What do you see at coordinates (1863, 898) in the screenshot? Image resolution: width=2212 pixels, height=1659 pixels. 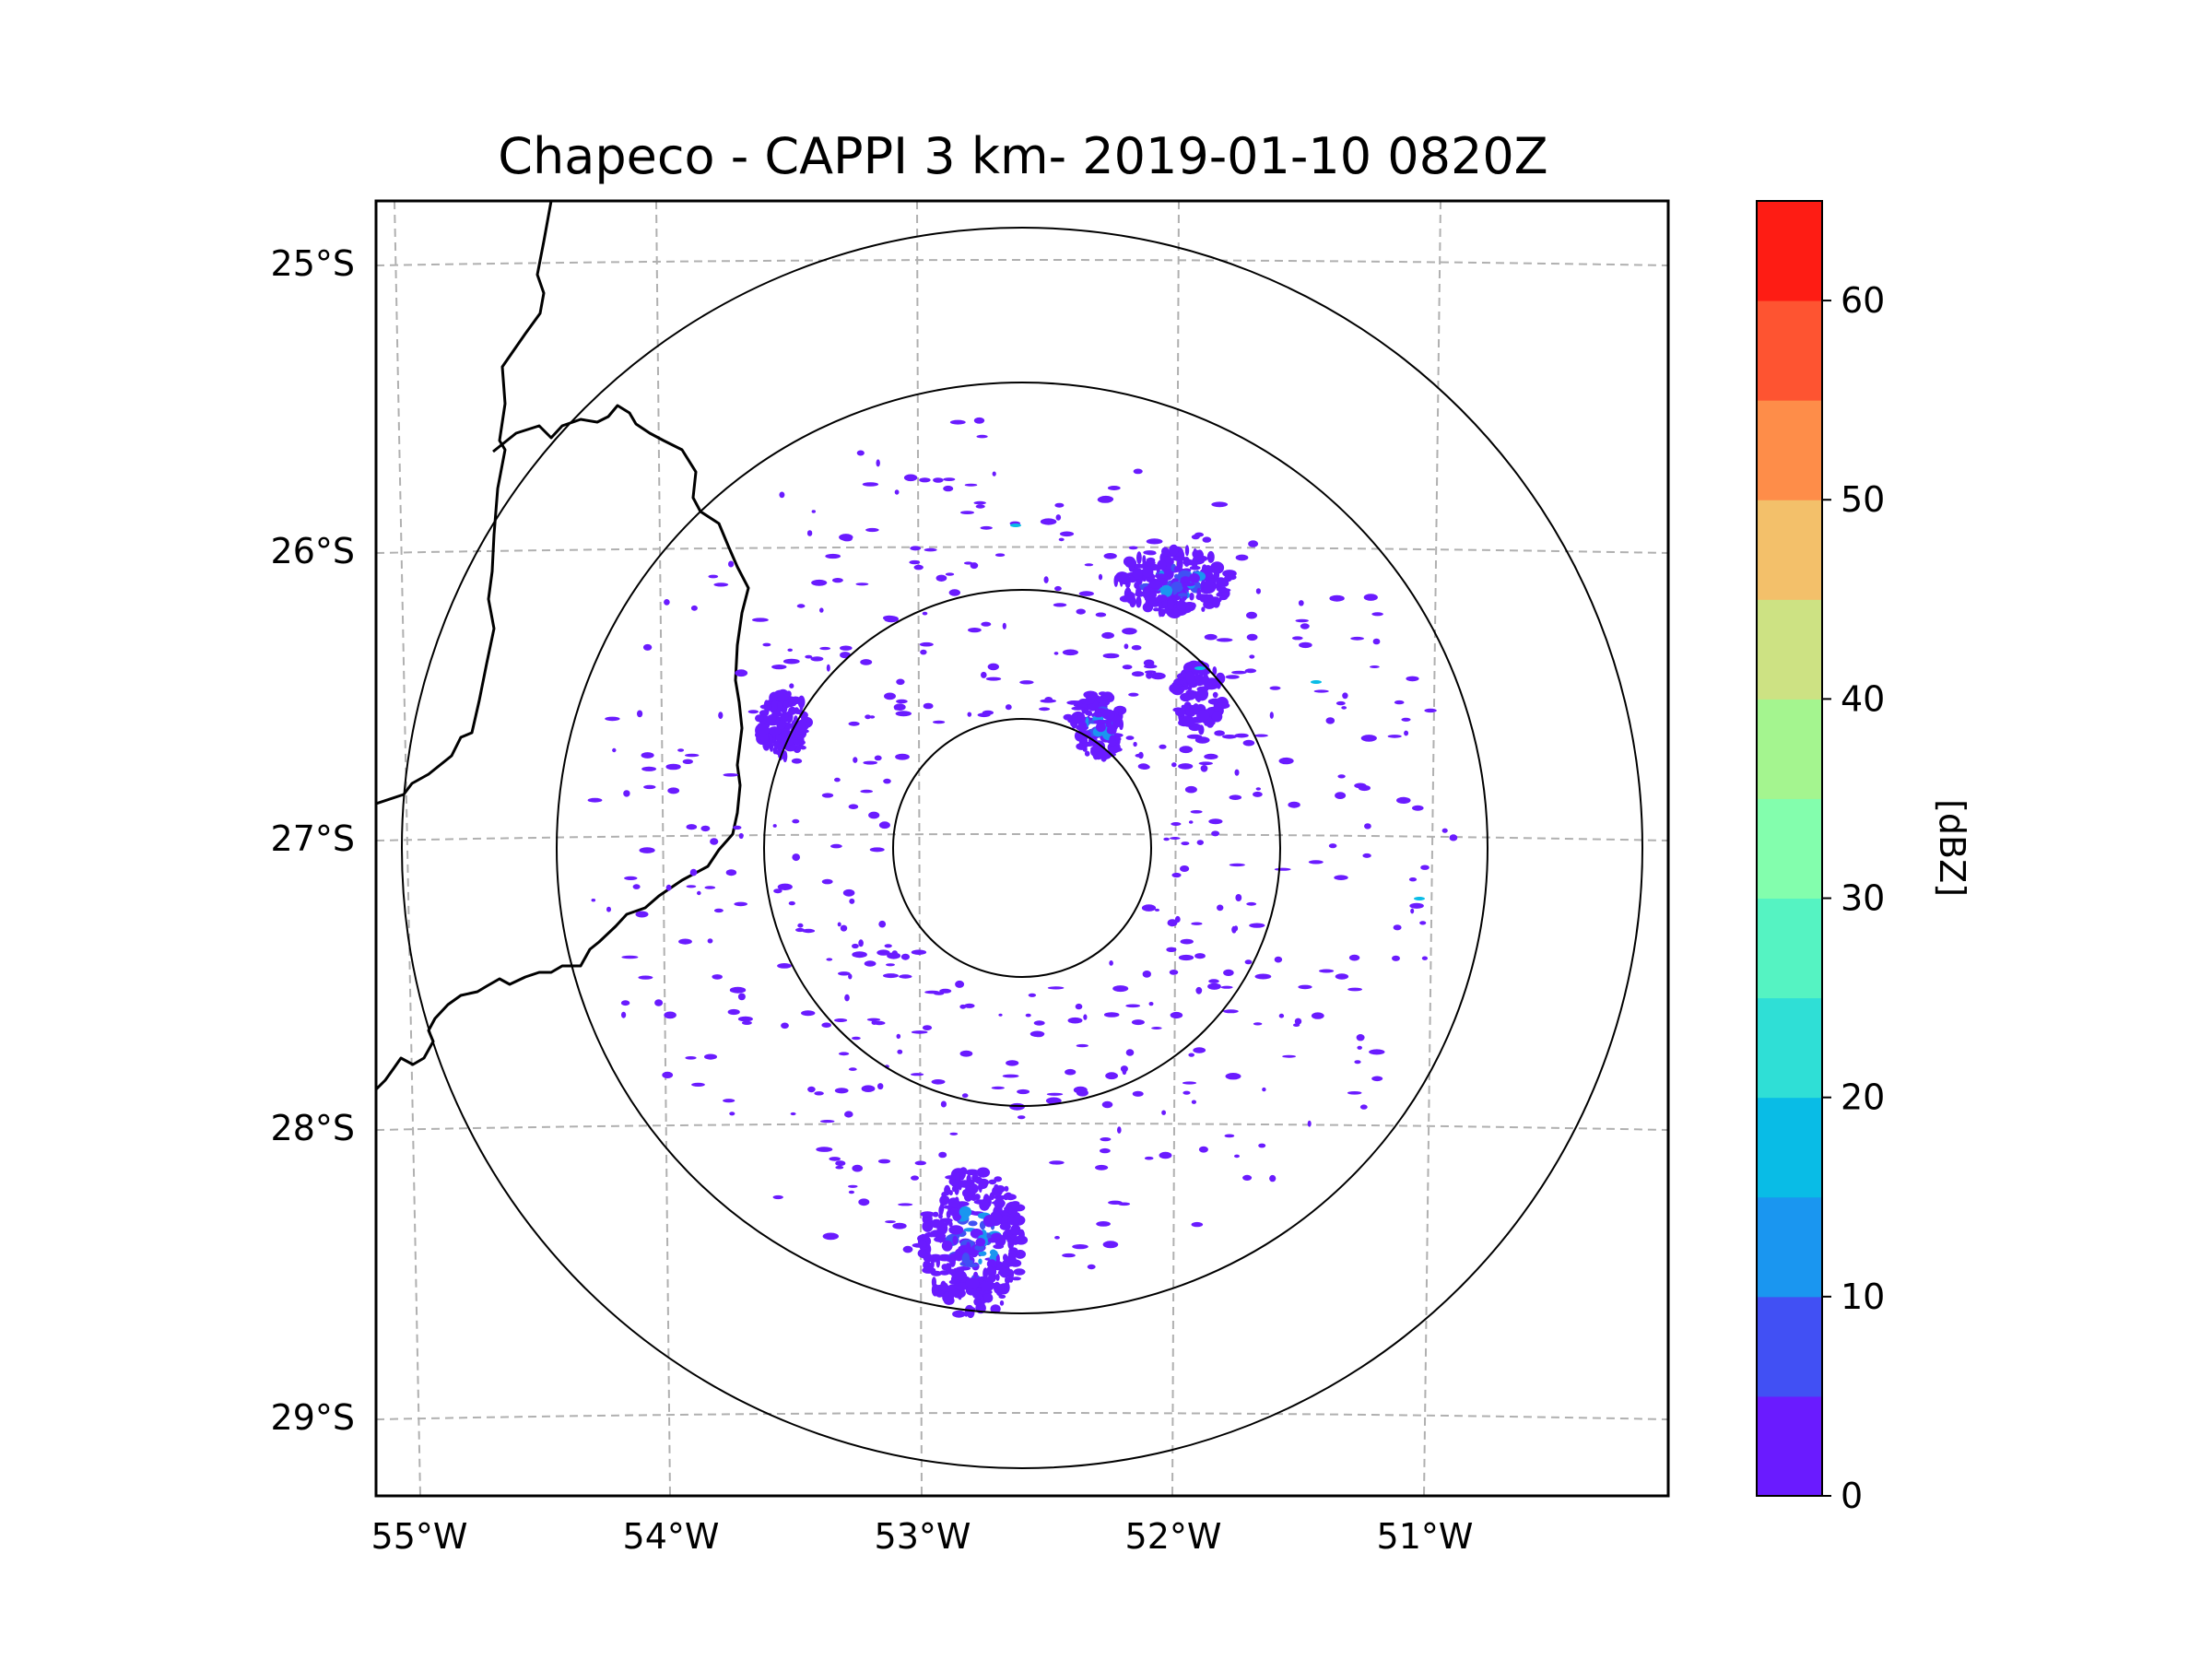 I see `colorbar-tick-label-30: 30` at bounding box center [1863, 898].